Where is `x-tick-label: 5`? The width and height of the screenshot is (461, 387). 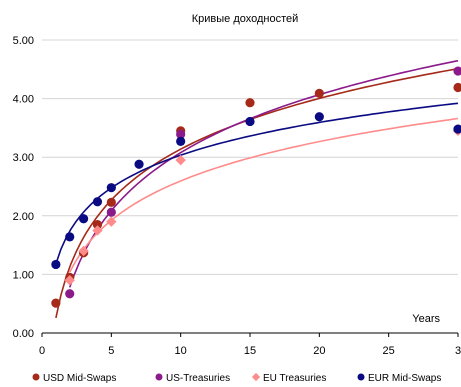 x-tick-label: 5 is located at coordinates (111, 351).